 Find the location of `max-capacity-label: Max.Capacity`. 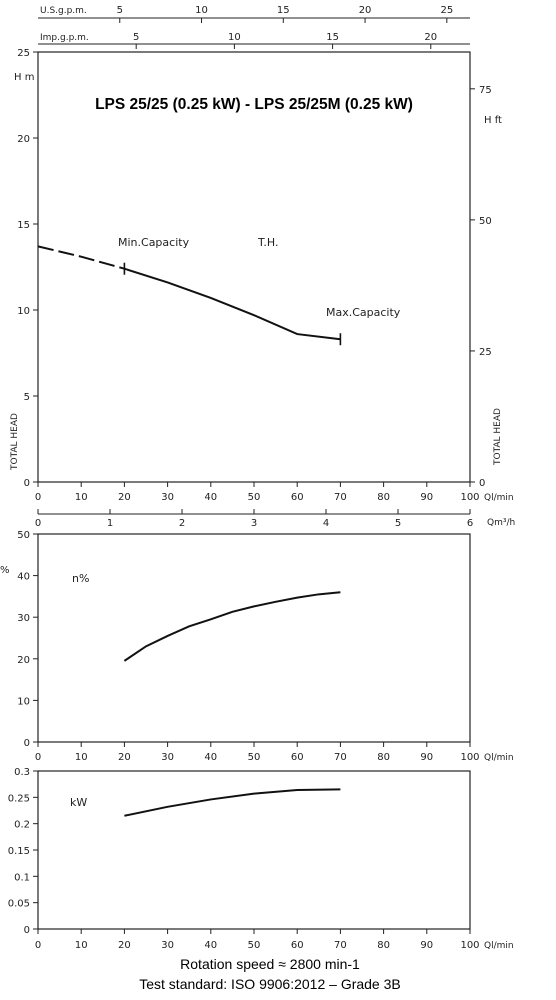

max-capacity-label: Max.Capacity is located at coordinates (363, 312).